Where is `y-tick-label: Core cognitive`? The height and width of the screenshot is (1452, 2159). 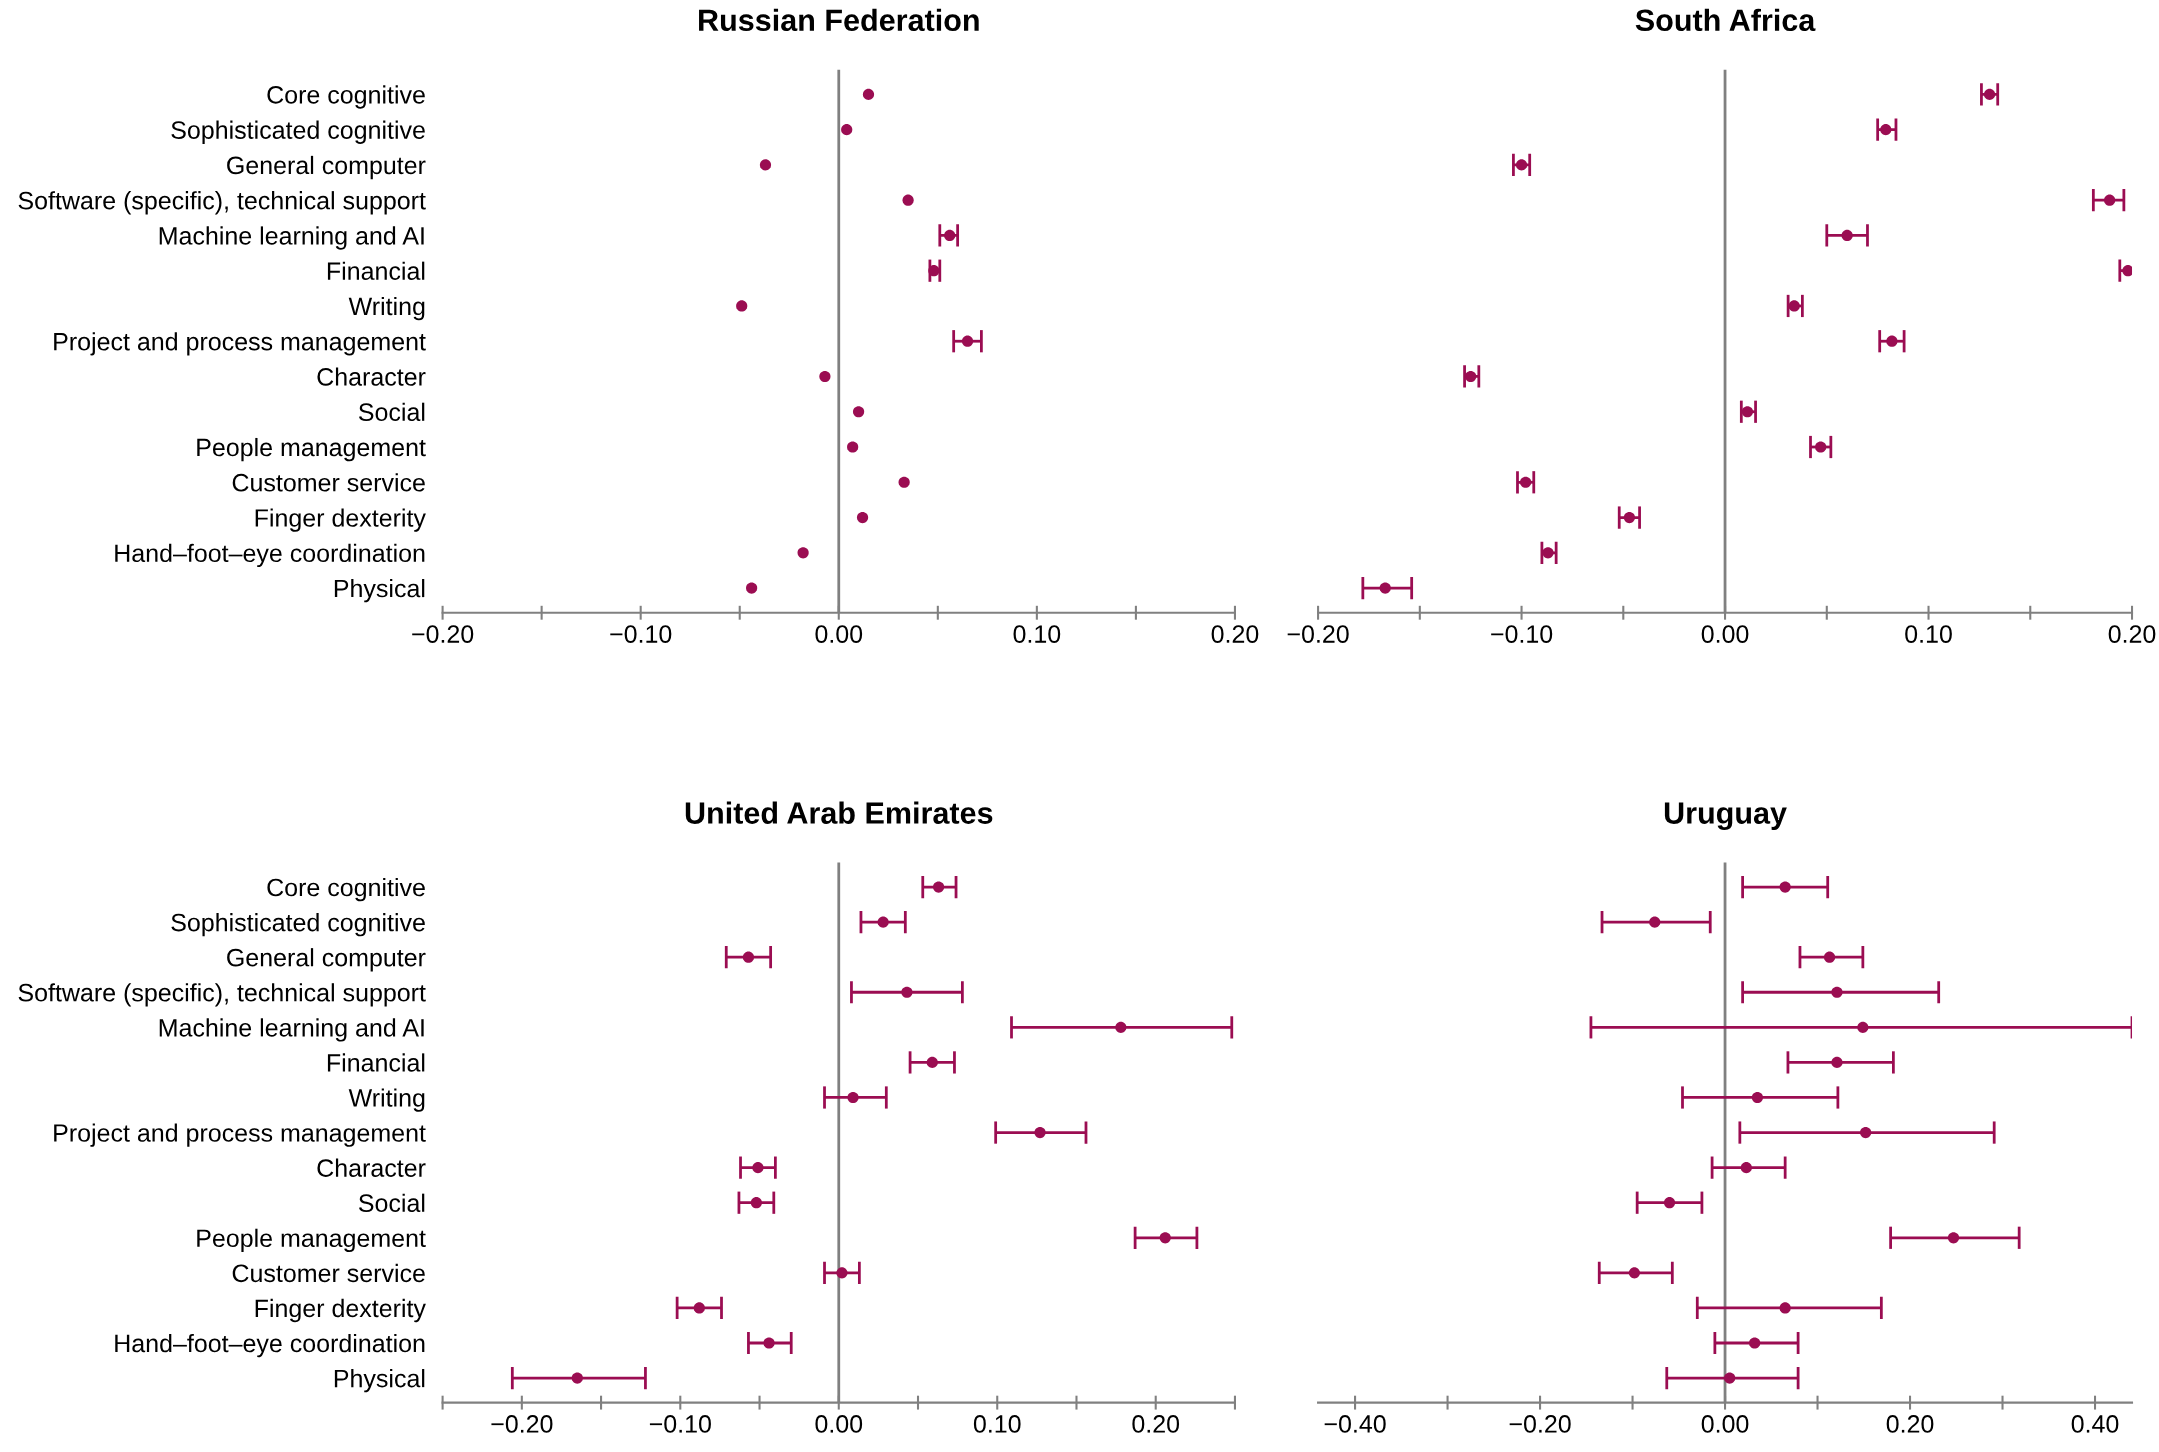 y-tick-label: Core cognitive is located at coordinates (346, 97).